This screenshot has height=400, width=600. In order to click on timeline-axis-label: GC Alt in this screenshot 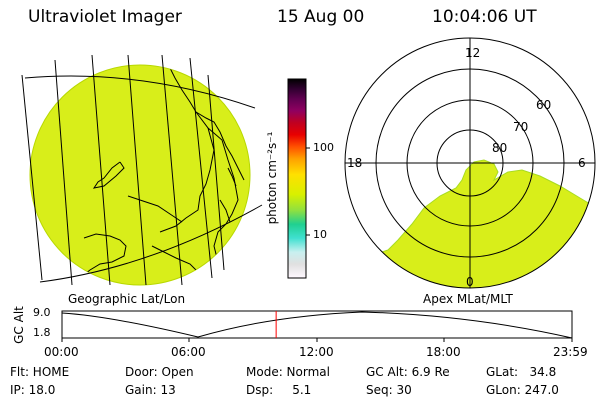, I will do `click(19, 325)`.